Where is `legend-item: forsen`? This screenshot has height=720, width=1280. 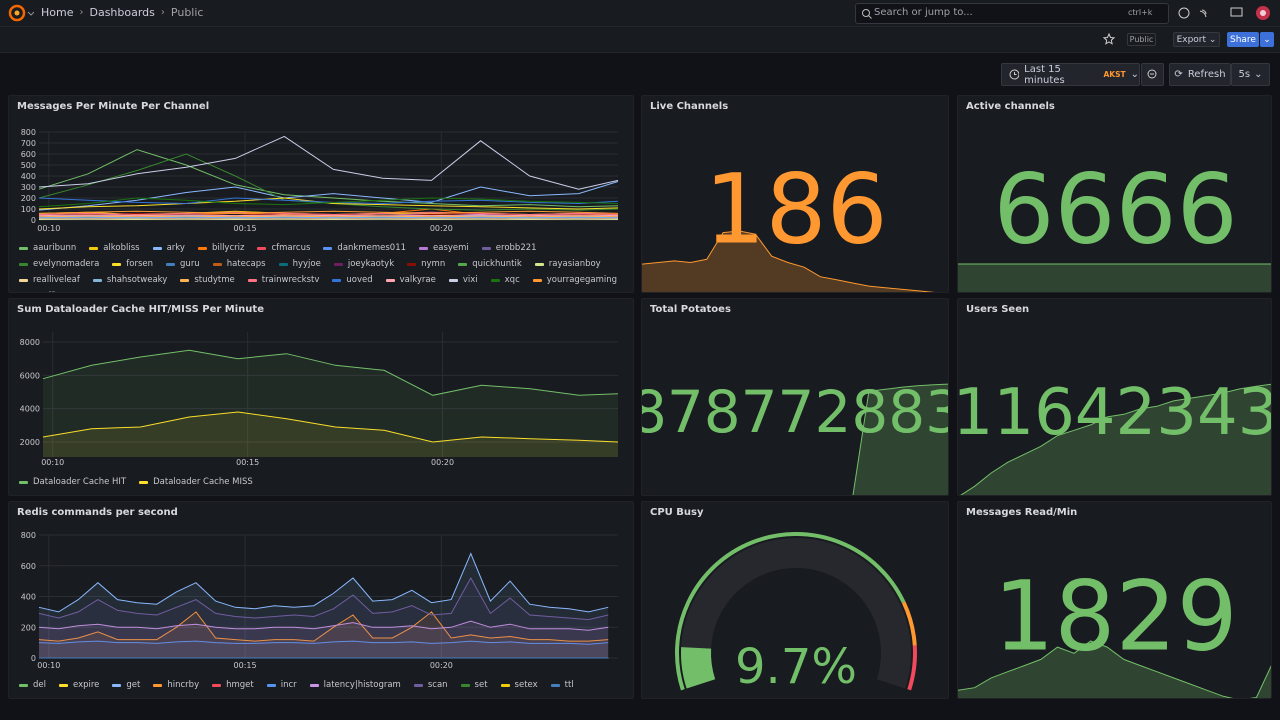 legend-item: forsen is located at coordinates (132, 264).